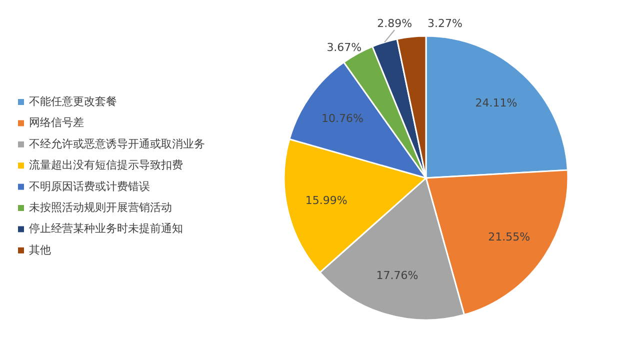 The image size is (628, 357). I want to click on legend-label: 不能任意更改套餐, so click(73, 101).